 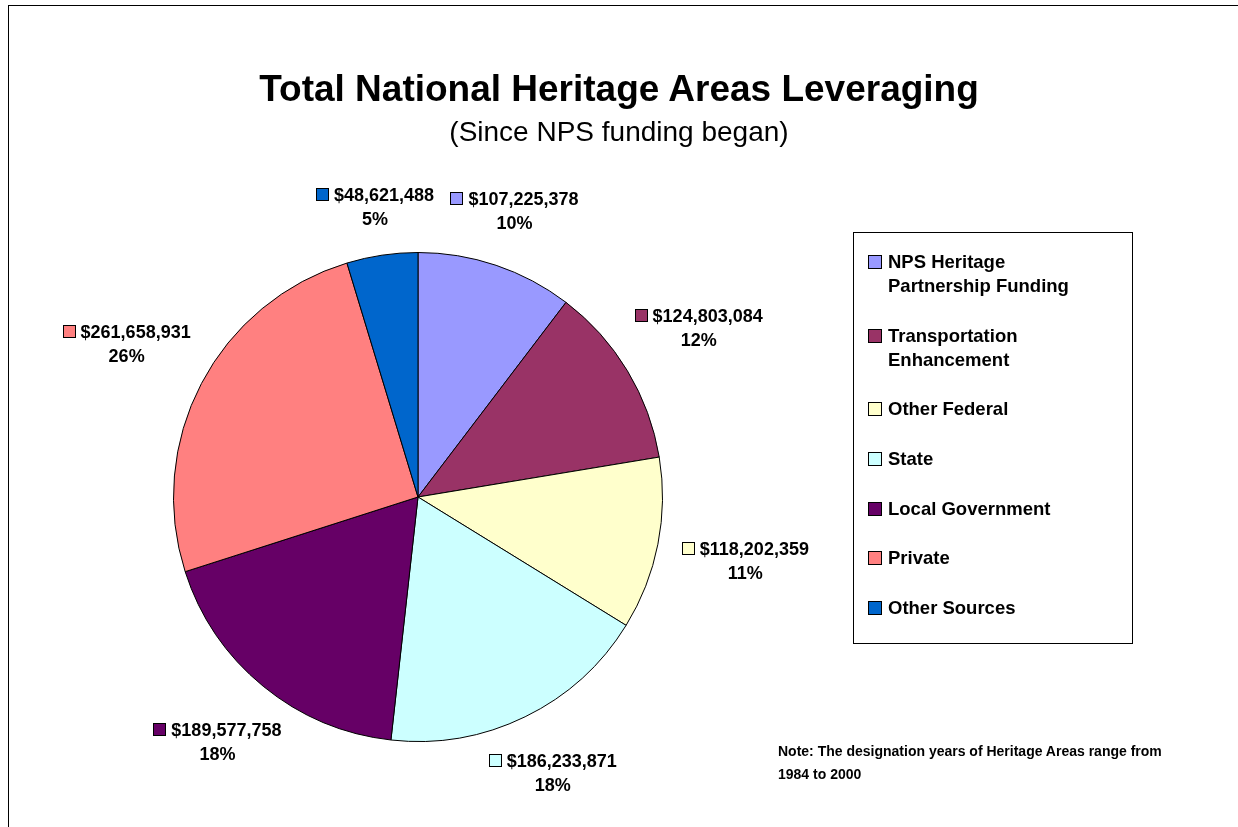 I want to click on data-label: $124,803,084 12%, so click(x=707, y=328).